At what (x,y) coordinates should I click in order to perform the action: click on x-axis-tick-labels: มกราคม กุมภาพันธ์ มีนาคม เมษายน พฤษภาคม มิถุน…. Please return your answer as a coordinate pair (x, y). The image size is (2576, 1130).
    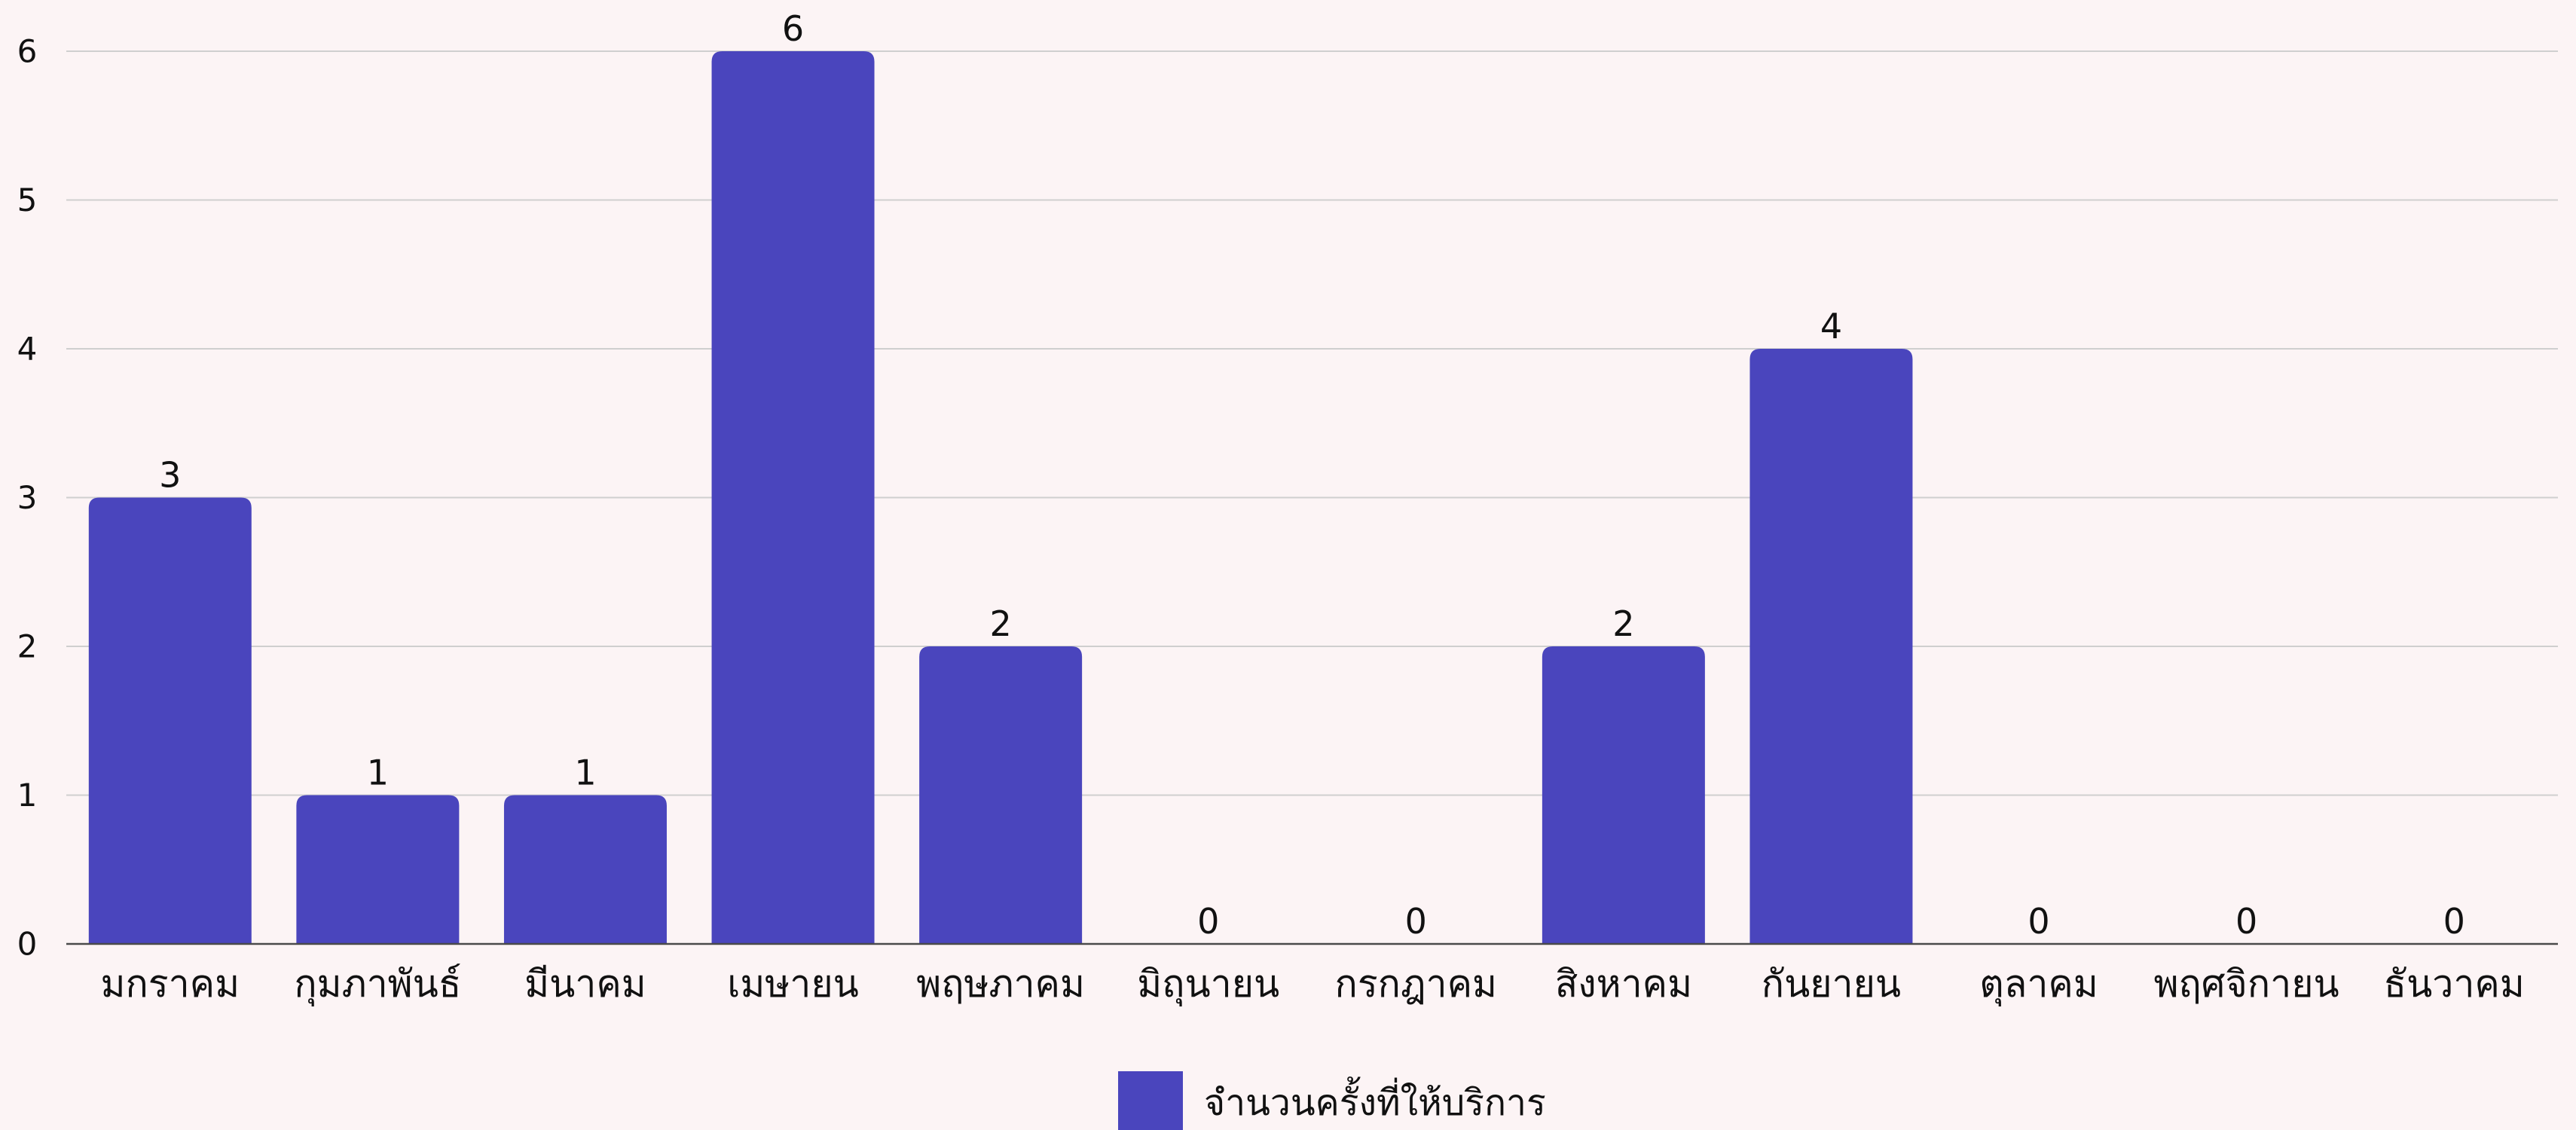
    Looking at the image, I should click on (1313, 984).